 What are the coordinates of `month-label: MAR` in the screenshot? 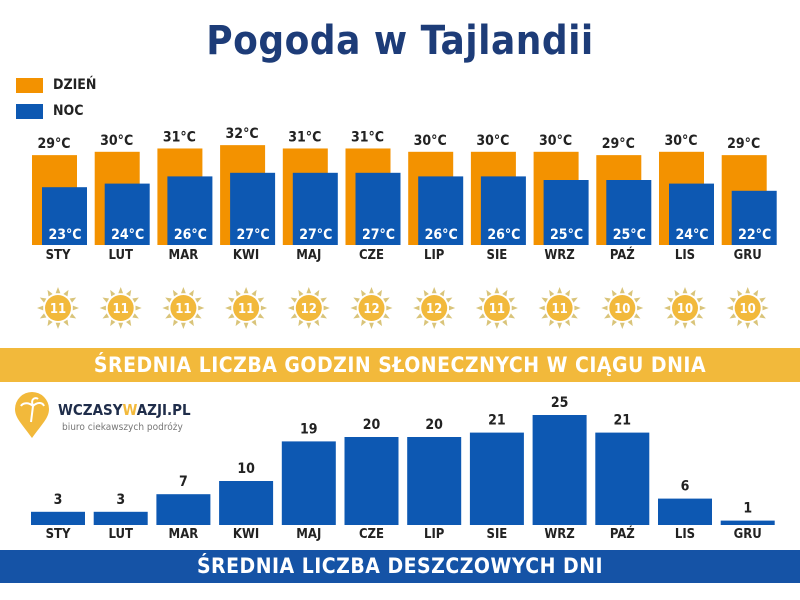 It's located at (184, 255).